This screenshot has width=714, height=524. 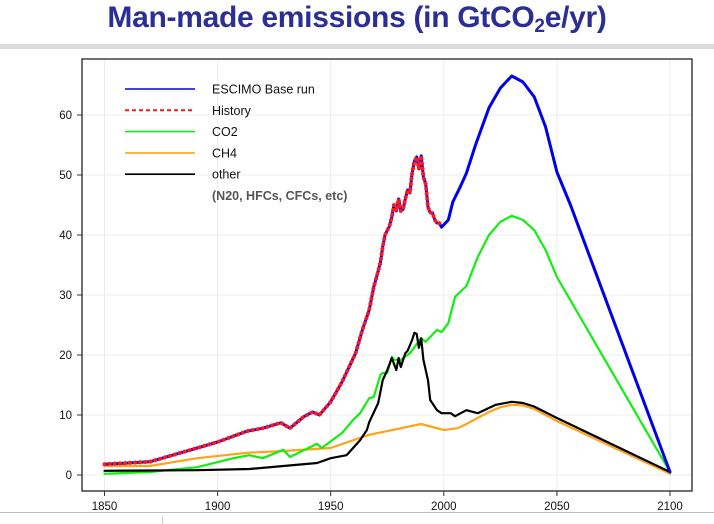 I want to click on x-tick-label: 1850, so click(x=105, y=507).